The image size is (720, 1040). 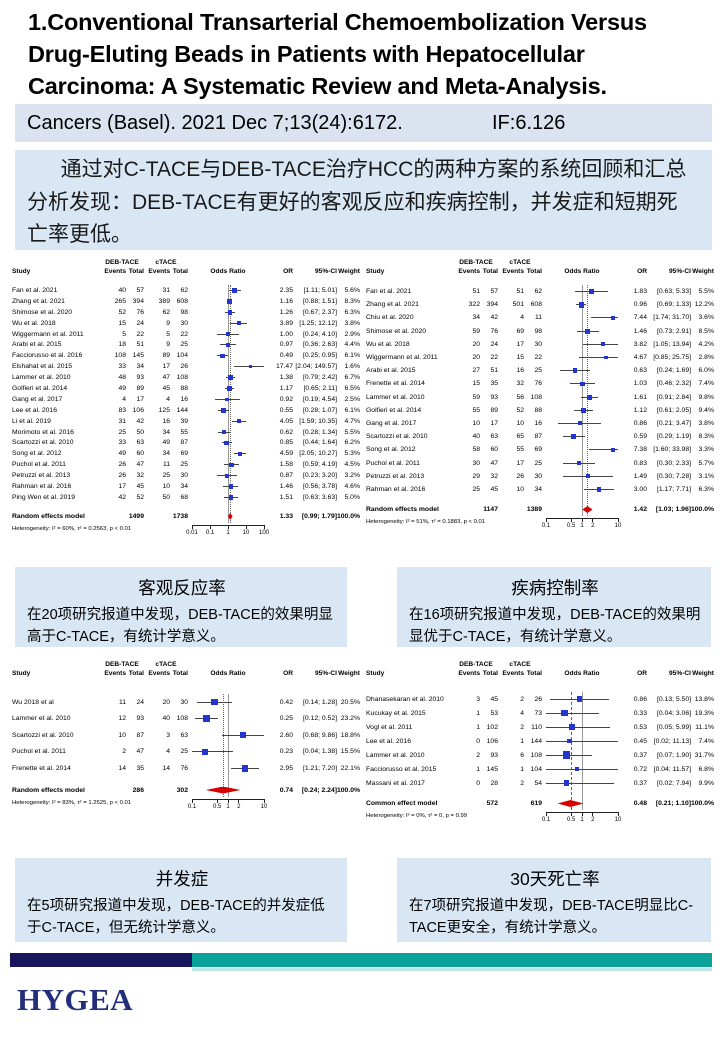 What do you see at coordinates (395, 755) in the screenshot?
I see `study-name: Lammer et al. 2010` at bounding box center [395, 755].